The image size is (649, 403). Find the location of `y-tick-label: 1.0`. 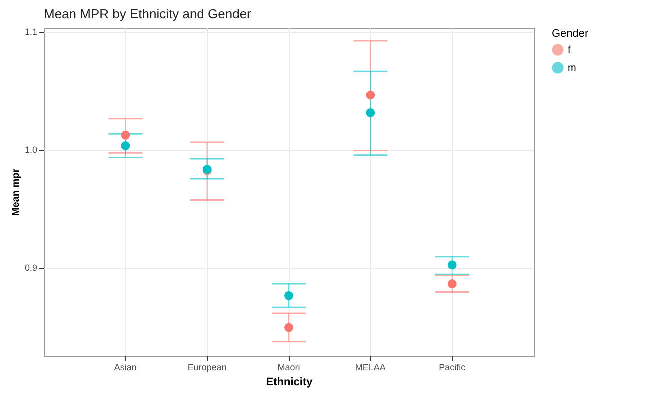

y-tick-label: 1.0 is located at coordinates (31, 150).